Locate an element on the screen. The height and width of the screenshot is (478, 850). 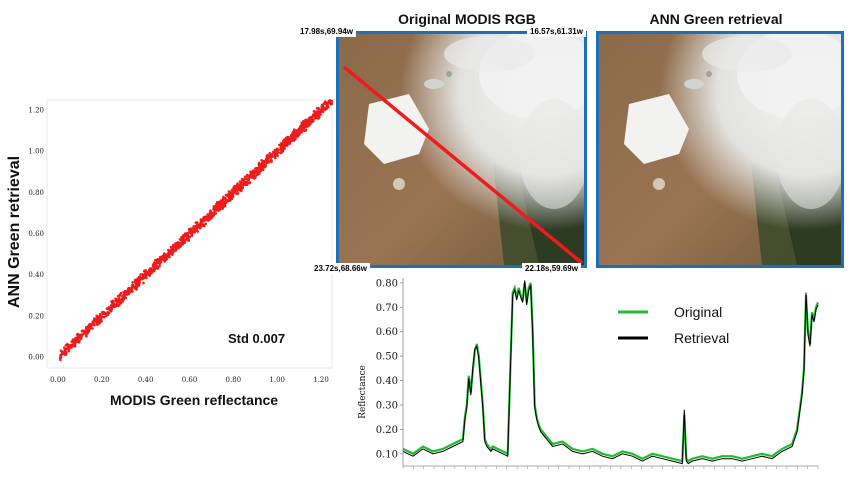
line-y-tick: 0.80 is located at coordinates (387, 283).